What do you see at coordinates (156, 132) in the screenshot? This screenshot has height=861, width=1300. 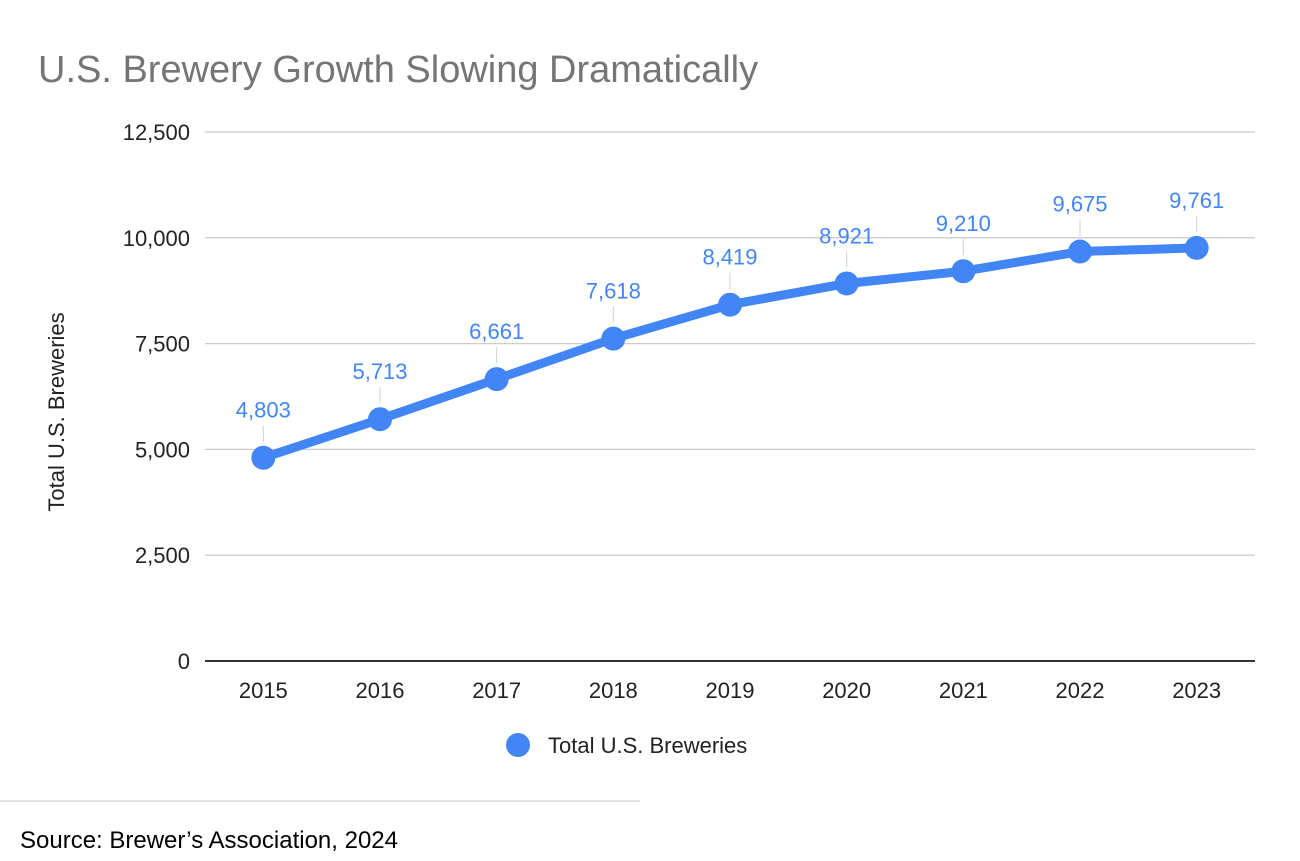 I see `y-tick-label: 12,500` at bounding box center [156, 132].